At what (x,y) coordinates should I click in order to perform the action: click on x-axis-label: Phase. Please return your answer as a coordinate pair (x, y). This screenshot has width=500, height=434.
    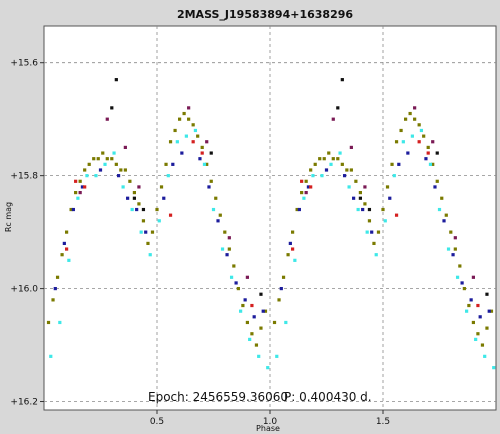
    Looking at the image, I should click on (268, 428).